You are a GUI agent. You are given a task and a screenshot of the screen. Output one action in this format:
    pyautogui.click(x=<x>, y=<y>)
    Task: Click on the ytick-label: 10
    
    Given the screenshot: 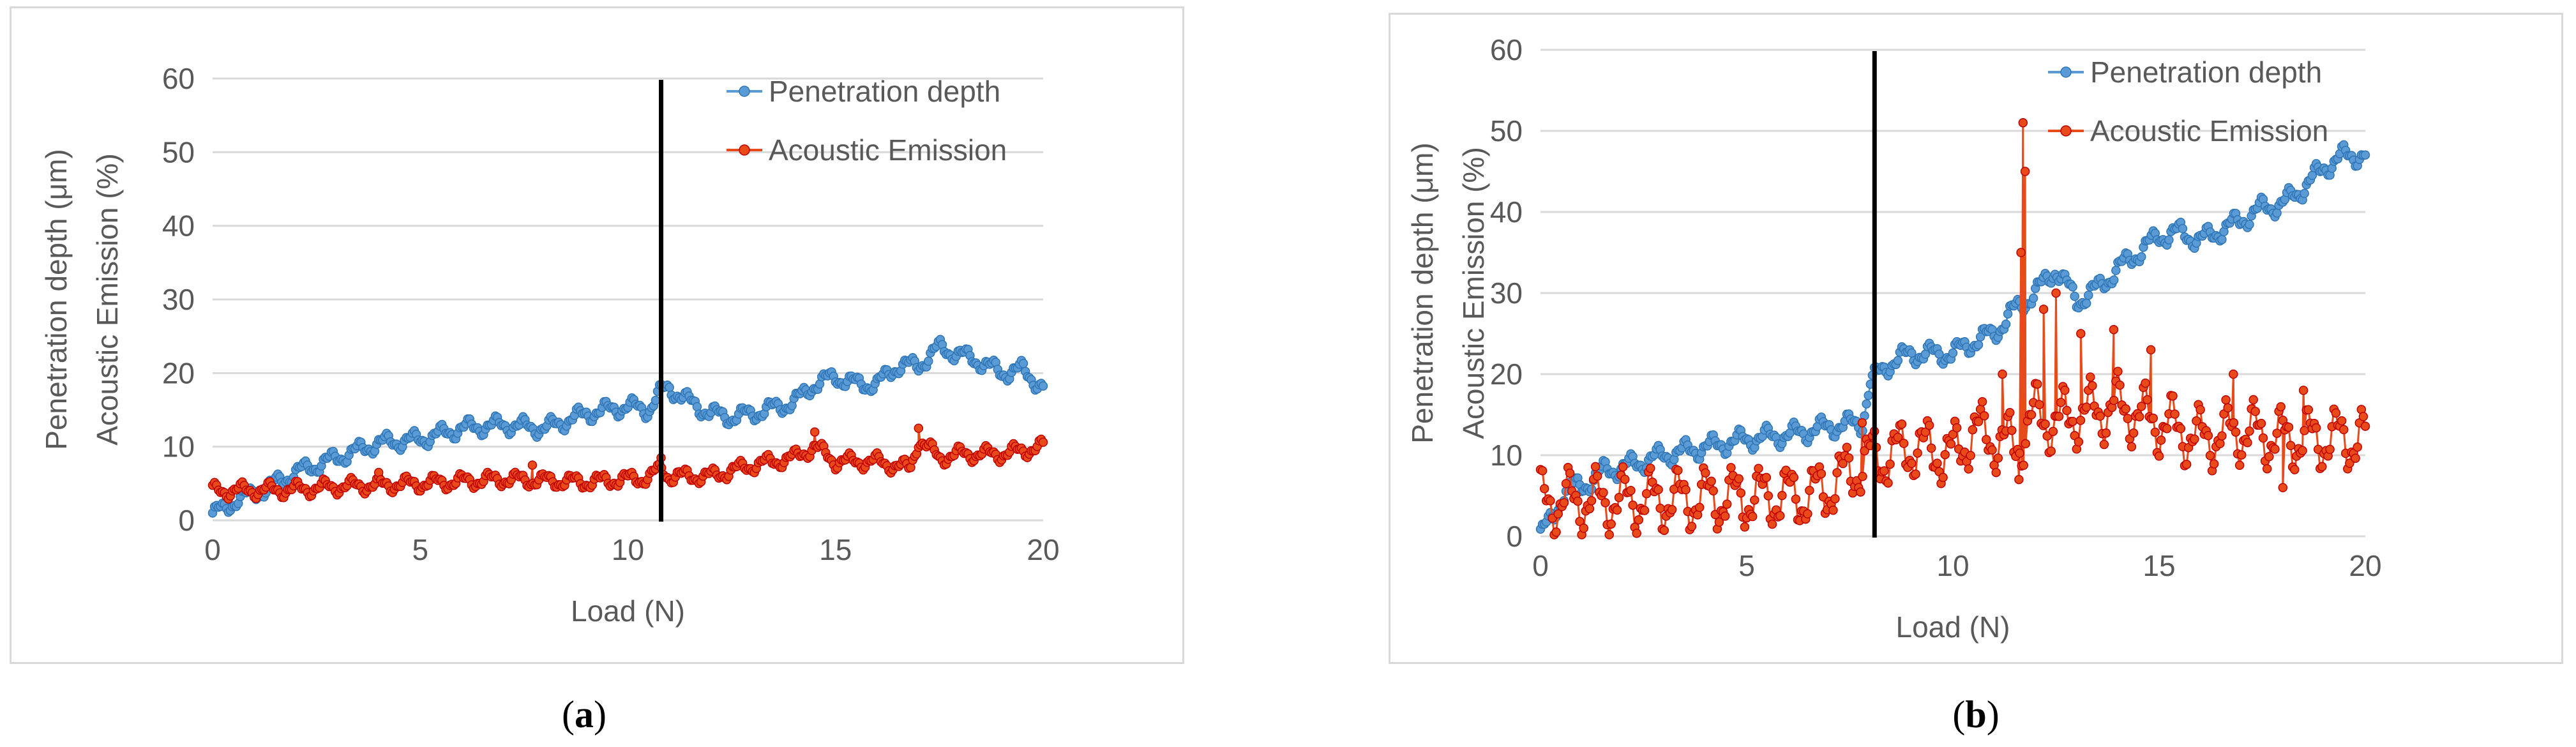 What is the action you would take?
    pyautogui.click(x=178, y=447)
    